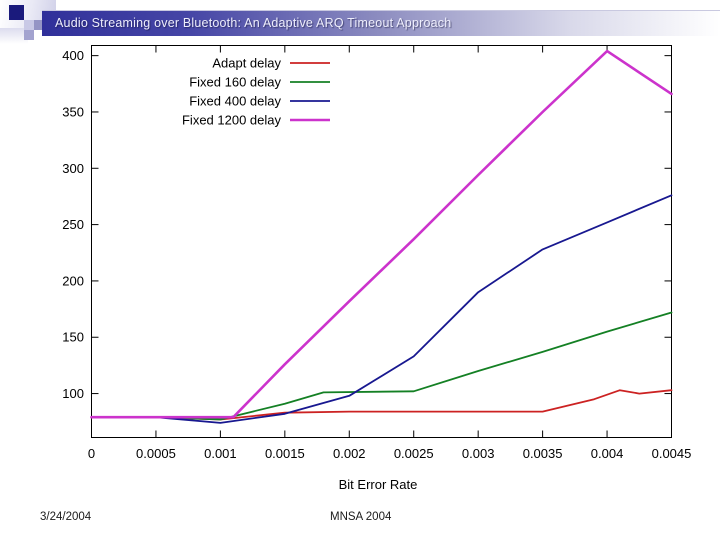 This screenshot has width=720, height=545. What do you see at coordinates (478, 453) in the screenshot?
I see `x-tick-label: 0.003` at bounding box center [478, 453].